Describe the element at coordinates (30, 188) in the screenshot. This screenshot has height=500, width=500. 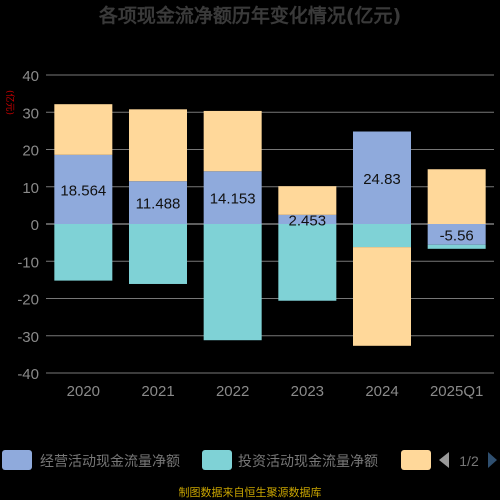
I see `y-tick-label: 10` at that location.